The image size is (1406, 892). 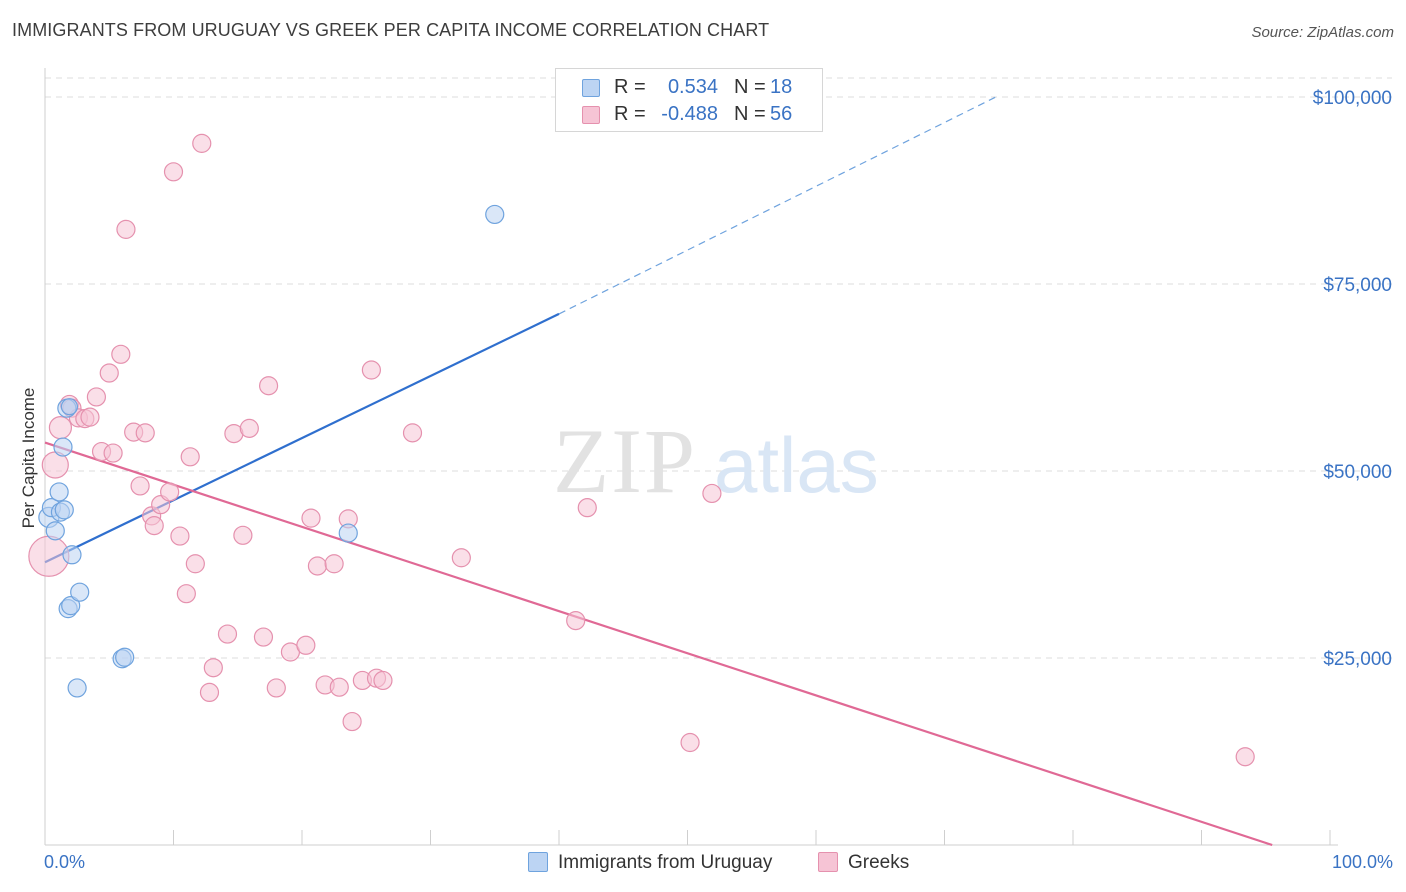 I want to click on y-tick-label: $100,000, so click(x=1352, y=98).